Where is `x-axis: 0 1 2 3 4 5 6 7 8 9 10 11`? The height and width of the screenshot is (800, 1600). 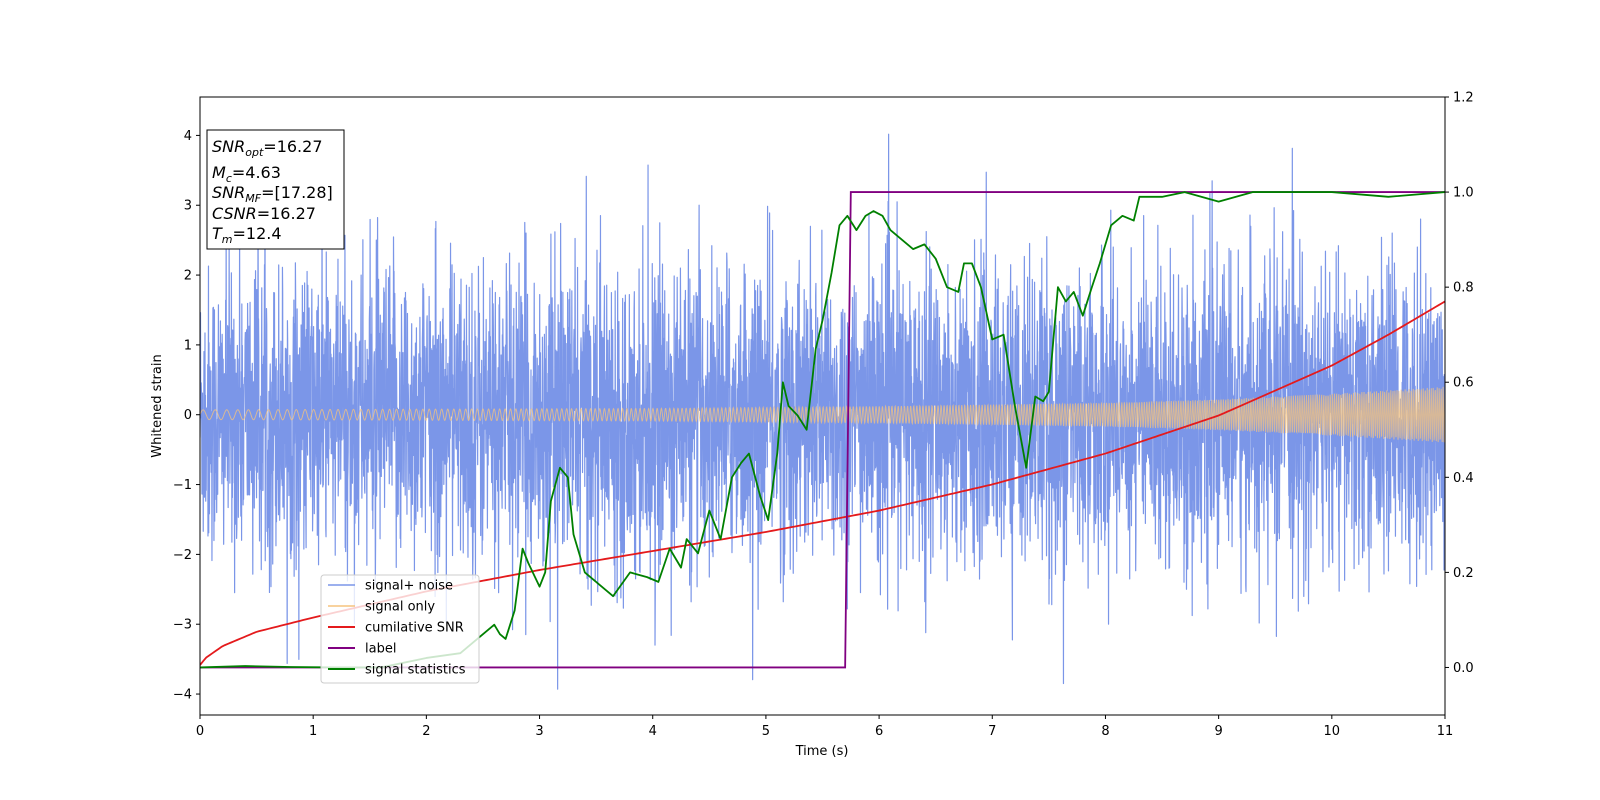 x-axis: 0 1 2 3 4 5 6 7 8 9 10 11 is located at coordinates (824, 727).